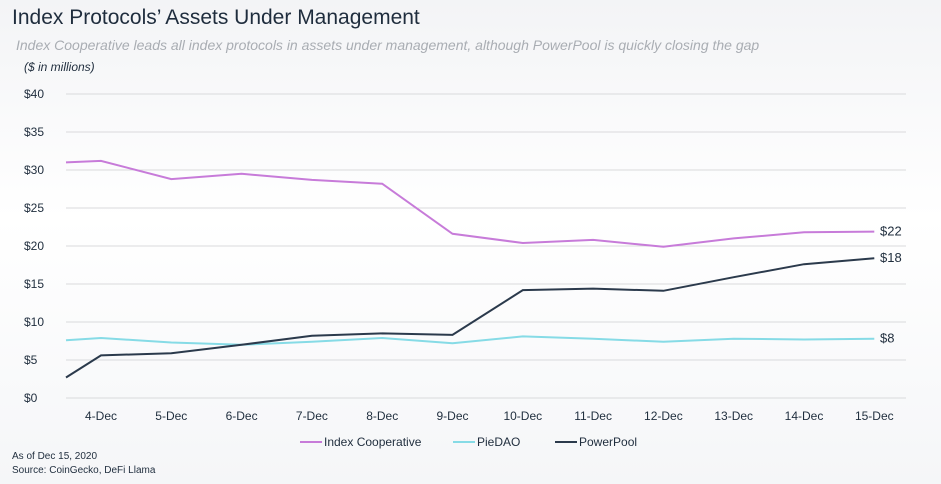  Describe the element at coordinates (34, 132) in the screenshot. I see `y-tick-label: $35` at that location.